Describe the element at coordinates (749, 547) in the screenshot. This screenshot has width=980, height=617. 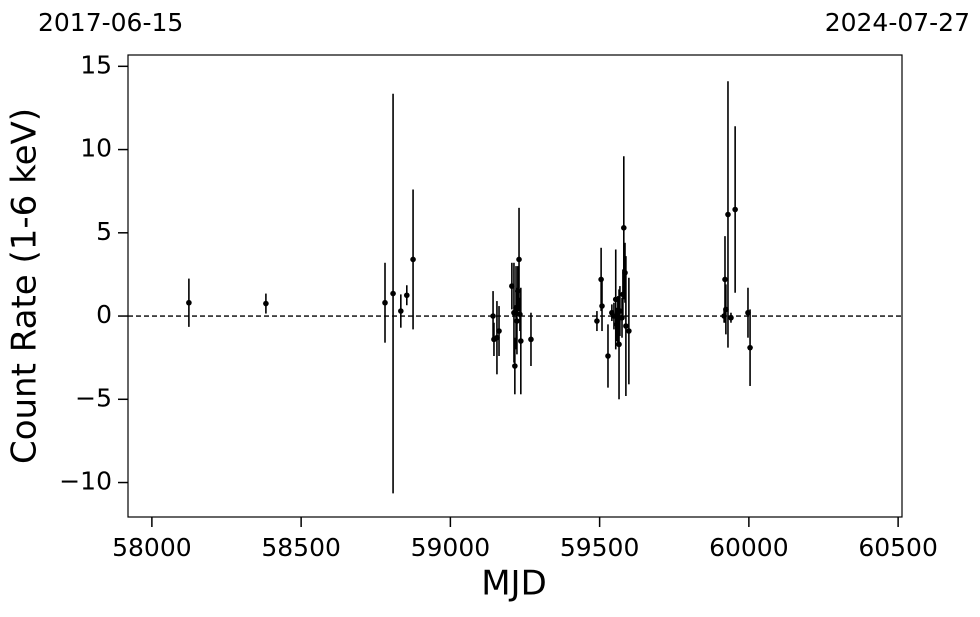
I see `x-tick-label: 60000` at that location.